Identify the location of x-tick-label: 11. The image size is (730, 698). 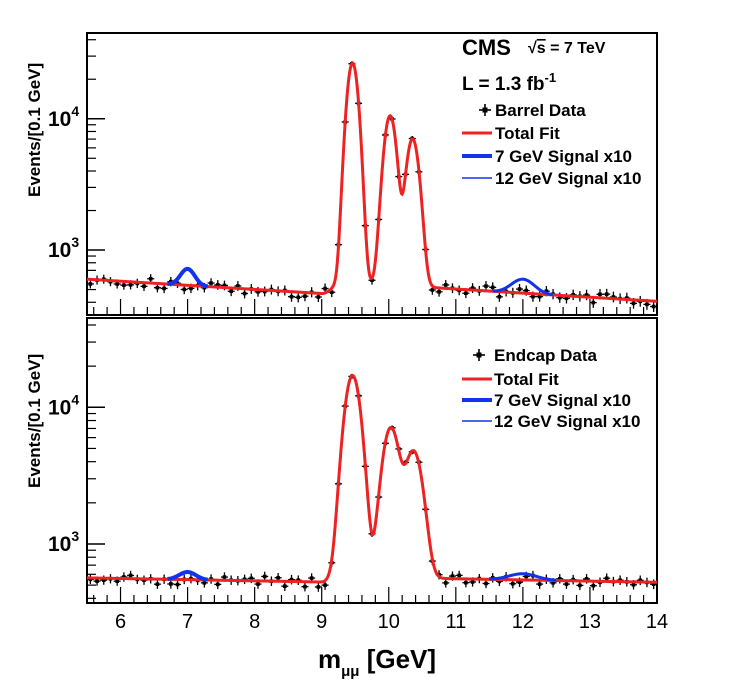
(455, 622).